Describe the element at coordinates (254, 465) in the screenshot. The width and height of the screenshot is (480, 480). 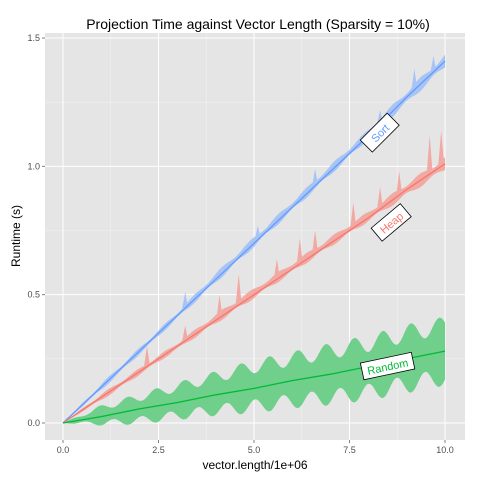
I see `x-axis-title: vector.length/1e+06` at that location.